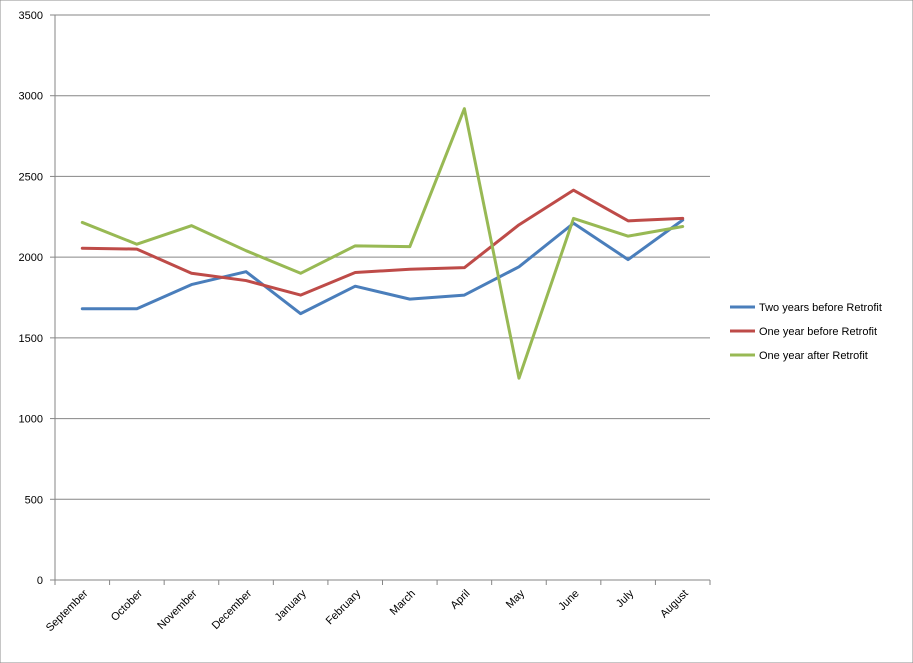 This screenshot has width=913, height=663. I want to click on legend-item: Two years before Retrofit, so click(806, 308).